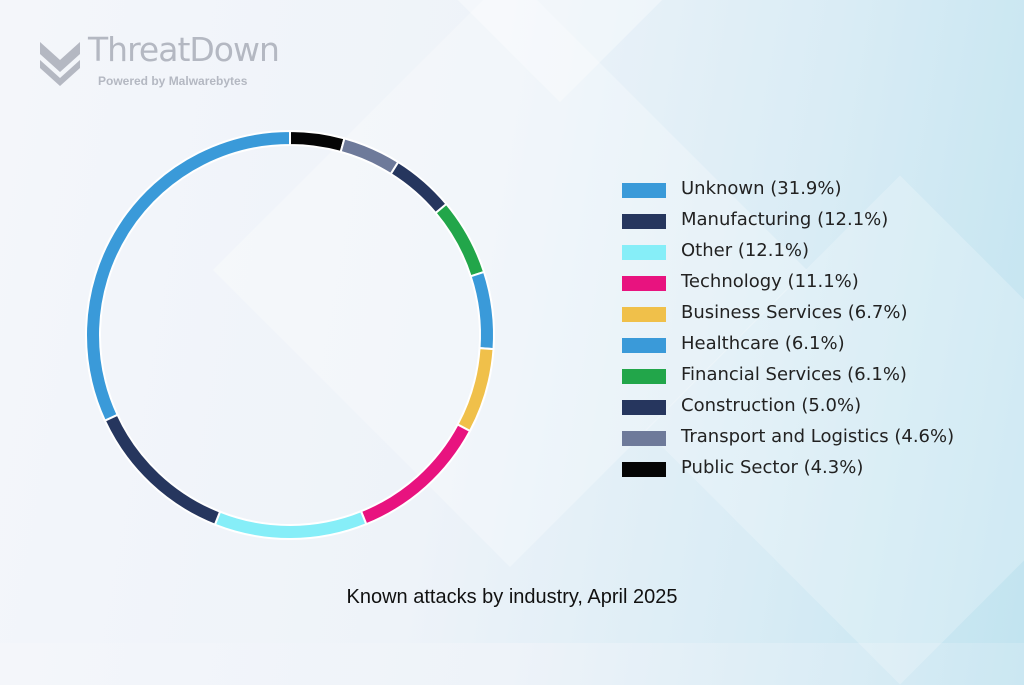  I want to click on legend-label: Transport and Logistics (4.6%), so click(818, 436).